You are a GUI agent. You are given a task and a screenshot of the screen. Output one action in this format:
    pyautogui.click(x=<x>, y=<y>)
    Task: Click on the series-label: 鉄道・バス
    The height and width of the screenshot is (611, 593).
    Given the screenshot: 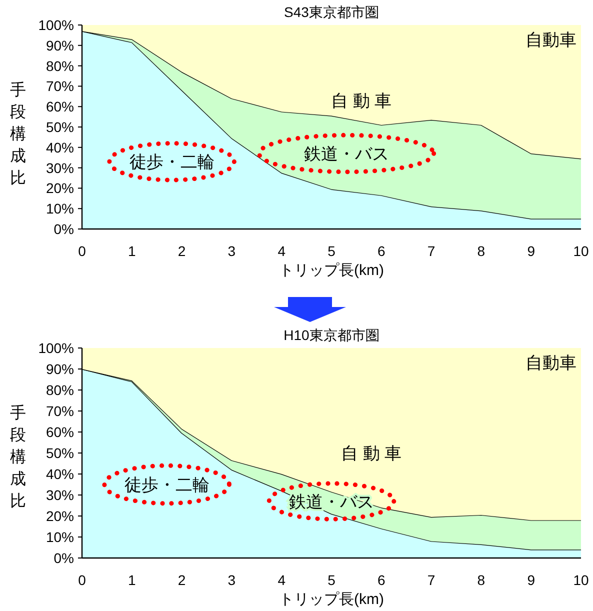 What is the action you would take?
    pyautogui.click(x=346, y=154)
    